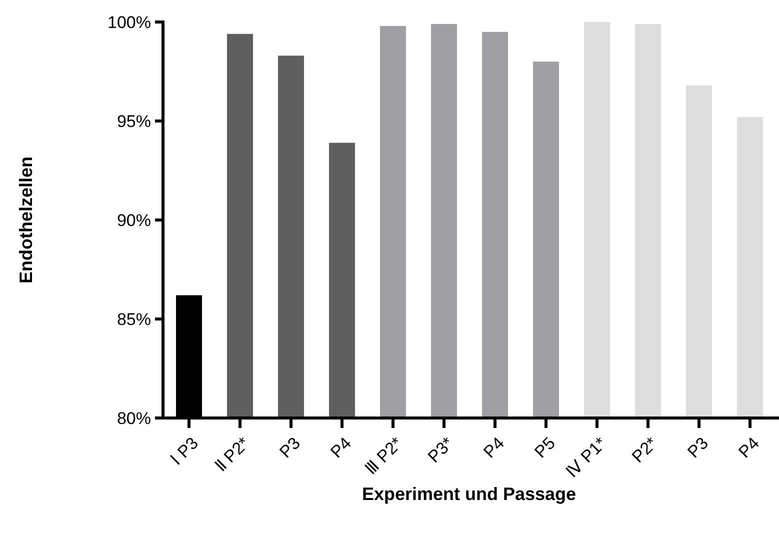  Describe the element at coordinates (26, 220) in the screenshot. I see `y-axis-title: Endothelzellen` at that location.